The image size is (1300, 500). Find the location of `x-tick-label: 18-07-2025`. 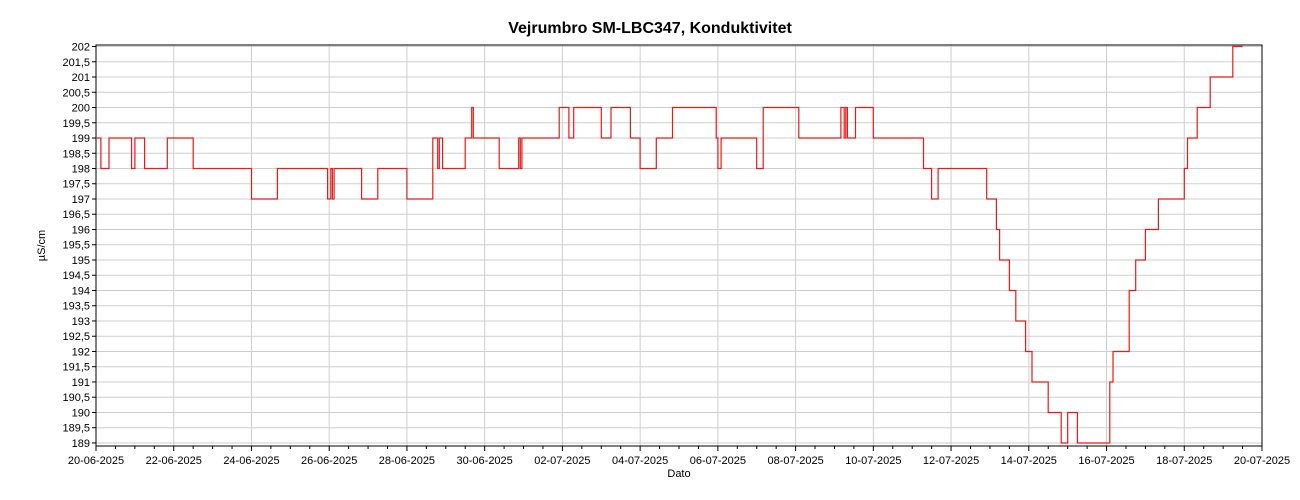

x-tick-label: 18-07-2025 is located at coordinates (1184, 461).